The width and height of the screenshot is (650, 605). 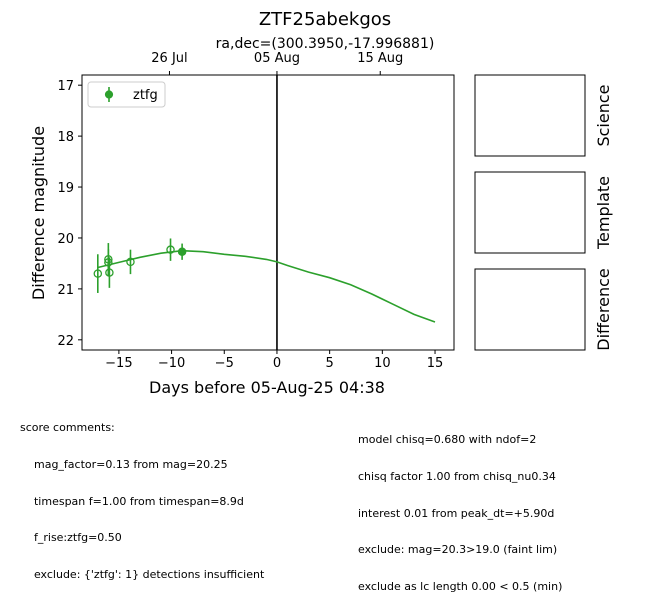 I want to click on legend: ztfg, so click(x=126, y=94).